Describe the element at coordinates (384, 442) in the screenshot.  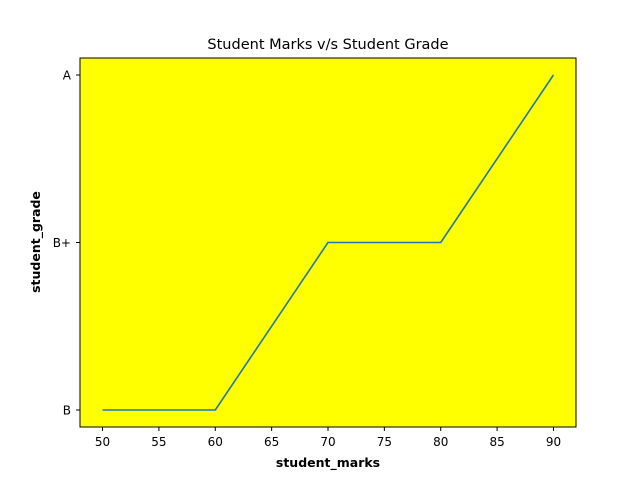
I see `x-tick-label: 75` at that location.